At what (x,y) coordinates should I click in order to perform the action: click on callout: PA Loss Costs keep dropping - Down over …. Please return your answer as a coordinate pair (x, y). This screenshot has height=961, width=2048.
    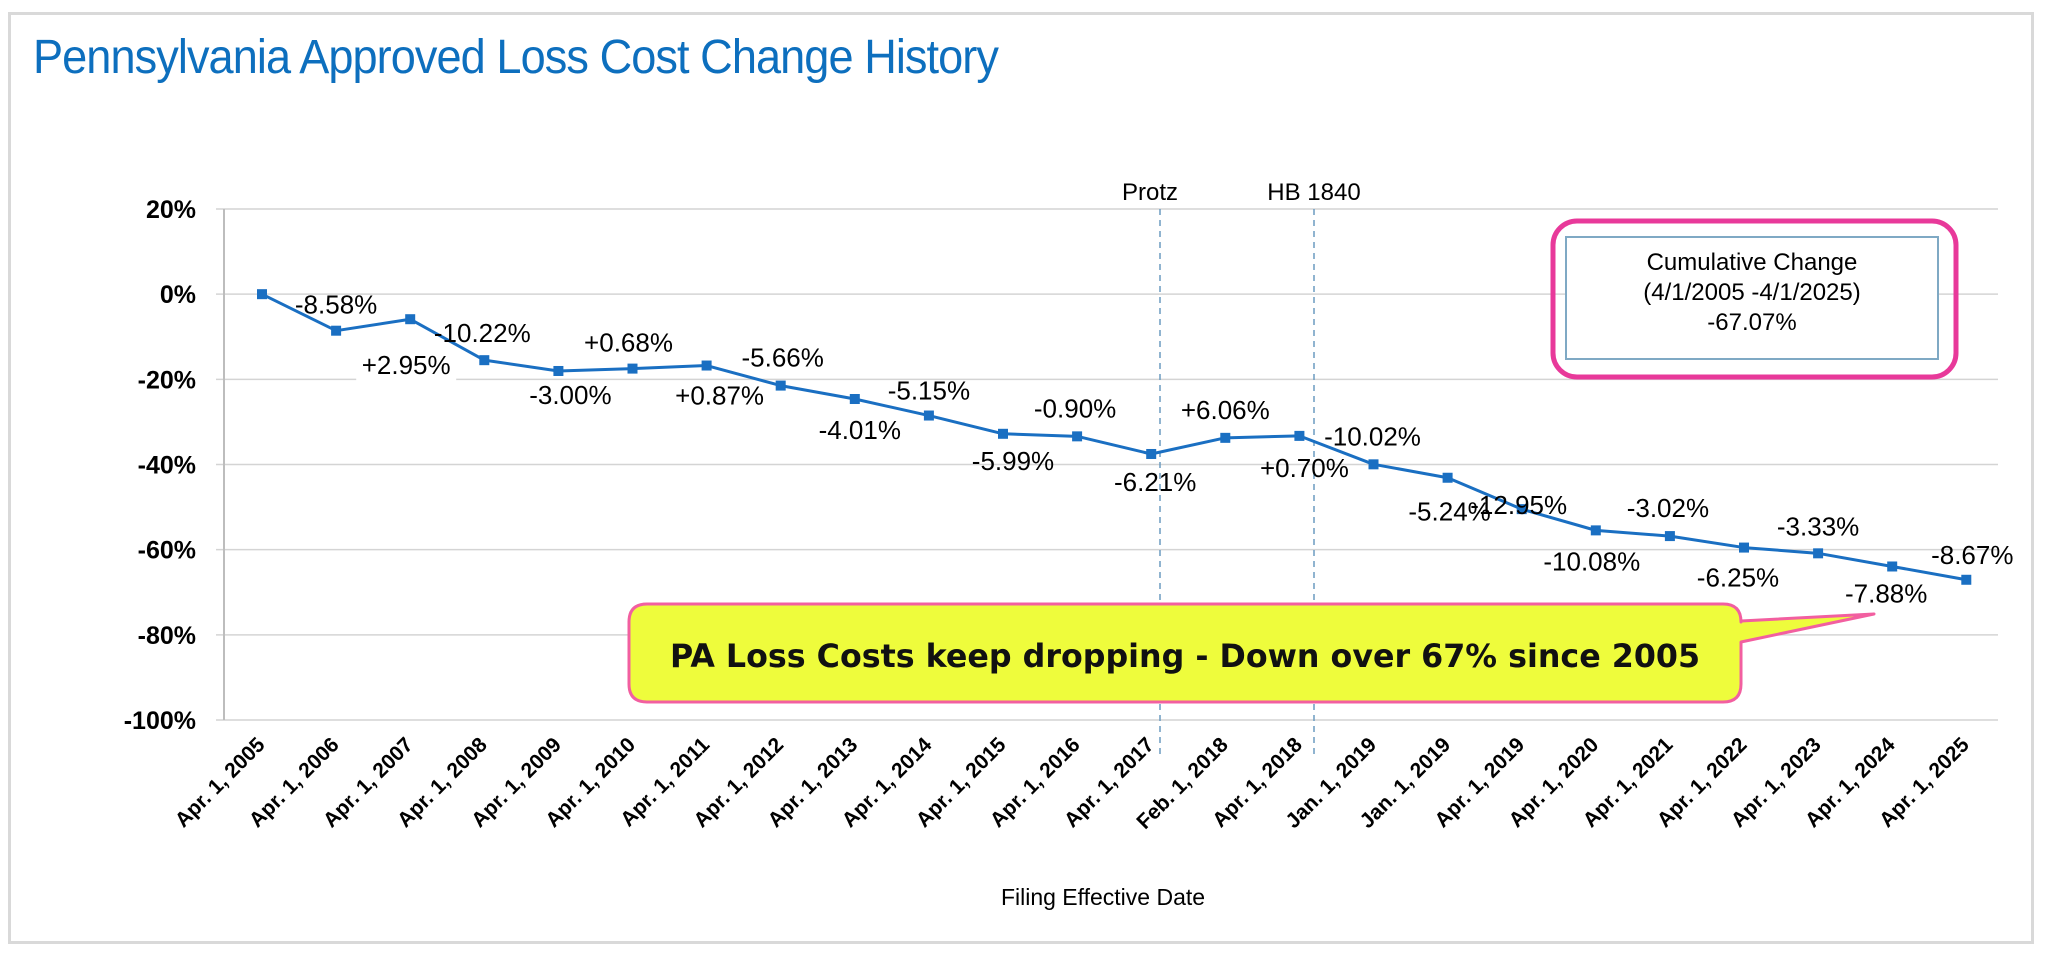
    Looking at the image, I should click on (1251, 653).